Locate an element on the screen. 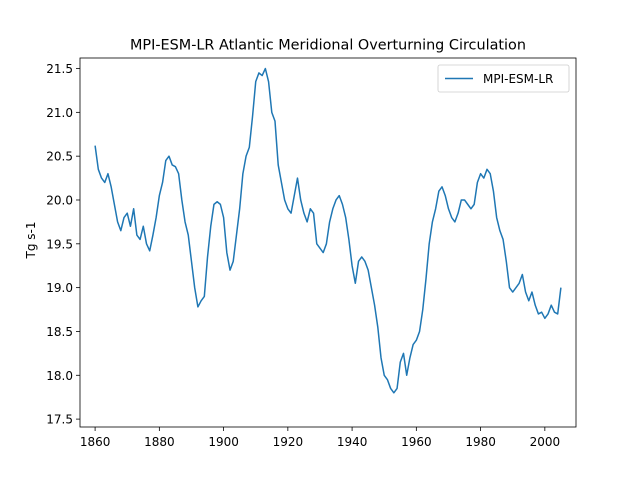  y-tick-label: 18.5 is located at coordinates (59, 332).